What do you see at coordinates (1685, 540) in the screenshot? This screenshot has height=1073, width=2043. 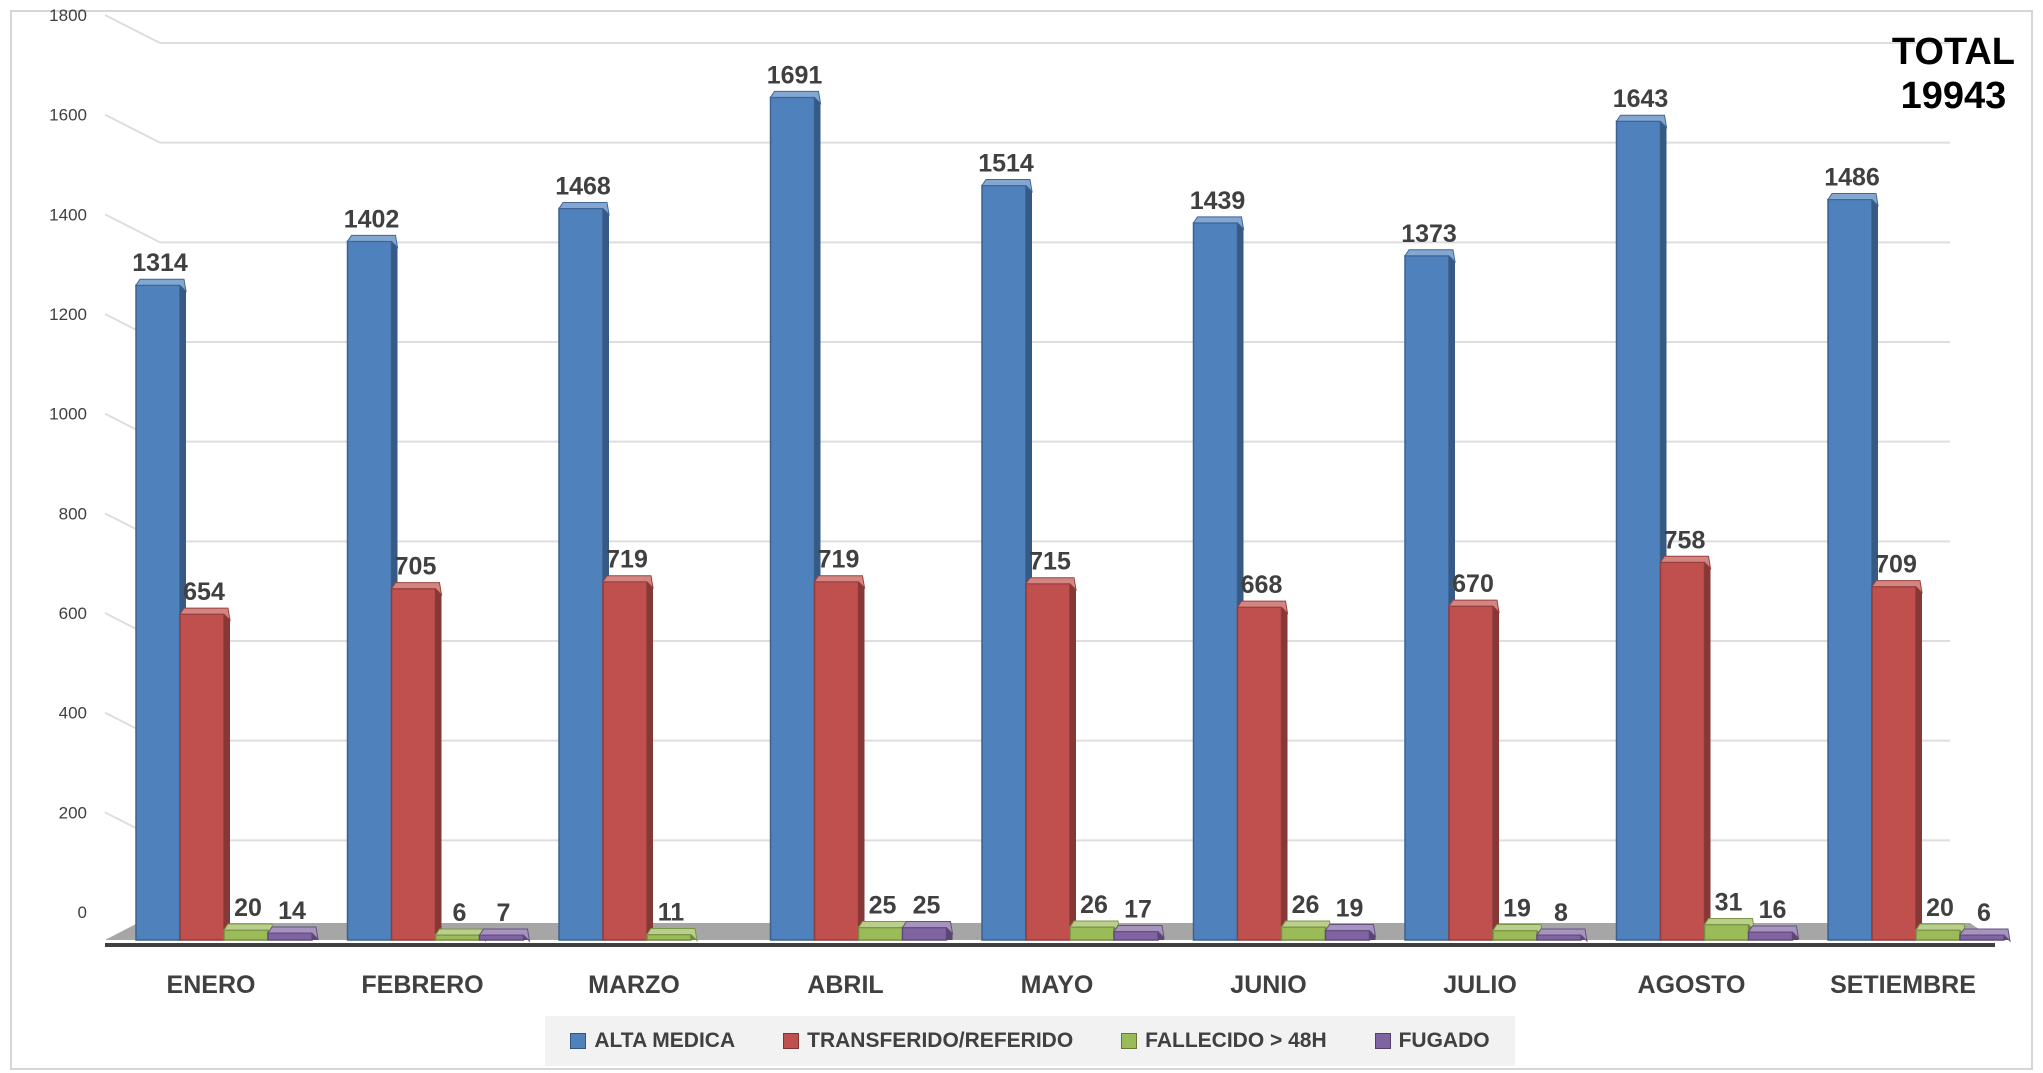 I see `data-label: 758` at bounding box center [1685, 540].